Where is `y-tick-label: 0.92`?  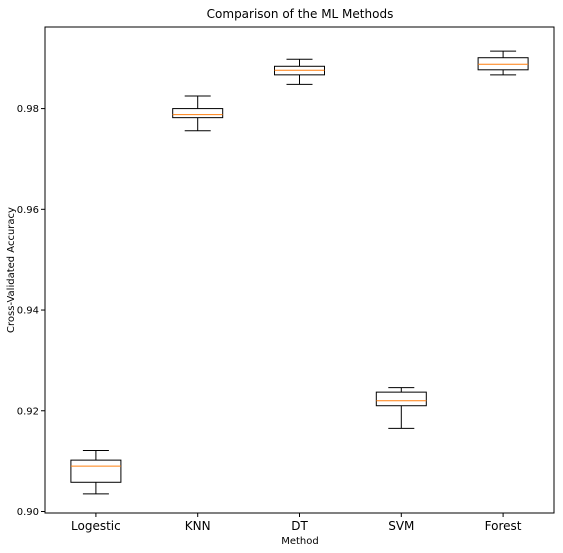
y-tick-label: 0.92 is located at coordinates (28, 411).